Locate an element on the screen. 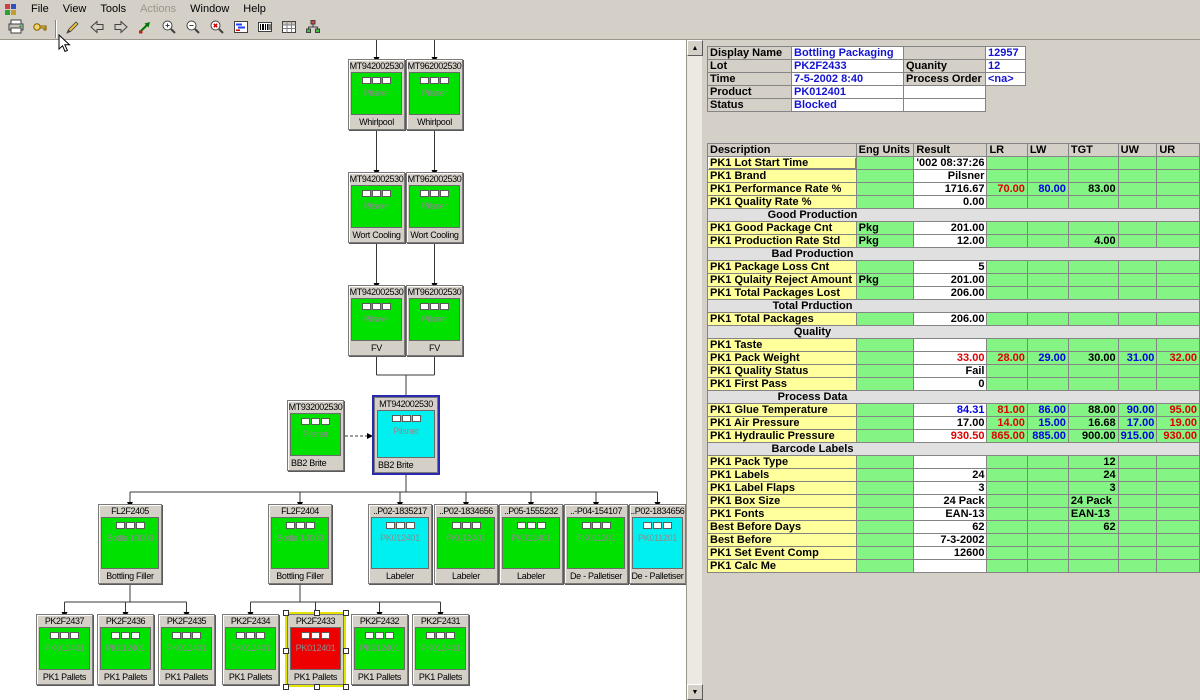 This screenshot has width=1200, height=700. description-cell: PK1 Qulaity Reject Amount is located at coordinates (782, 280).